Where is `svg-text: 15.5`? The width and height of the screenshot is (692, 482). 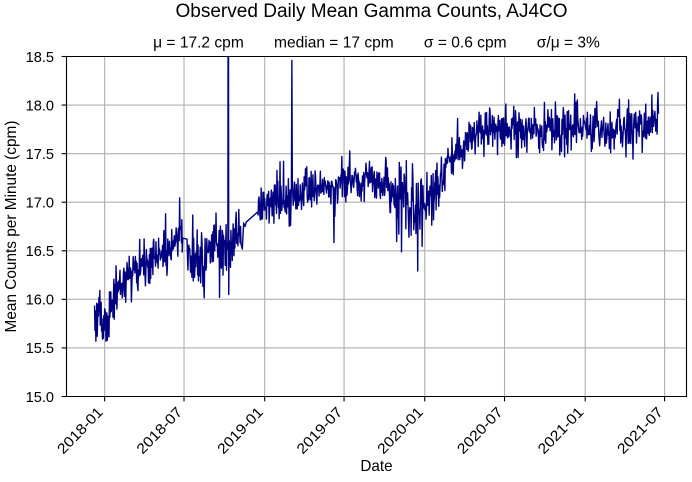 svg-text: 15.5 is located at coordinates (40, 349).